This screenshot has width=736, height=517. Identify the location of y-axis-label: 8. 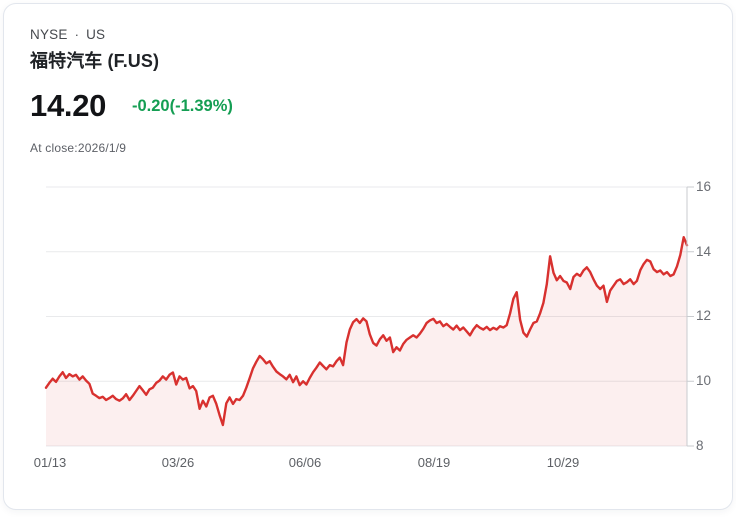
(700, 445).